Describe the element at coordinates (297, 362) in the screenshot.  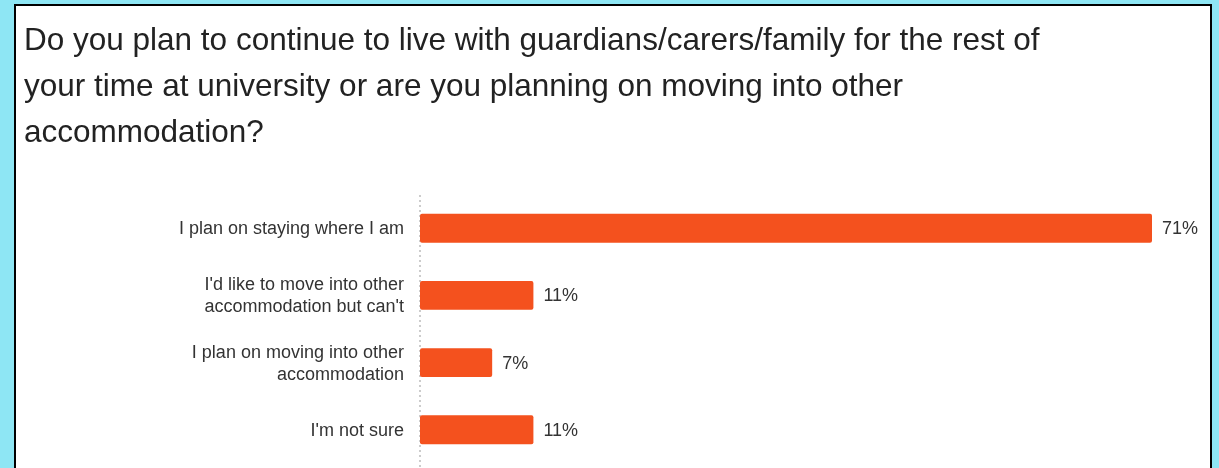
I see `y-tick-label: I plan on moving into other accommodation` at that location.